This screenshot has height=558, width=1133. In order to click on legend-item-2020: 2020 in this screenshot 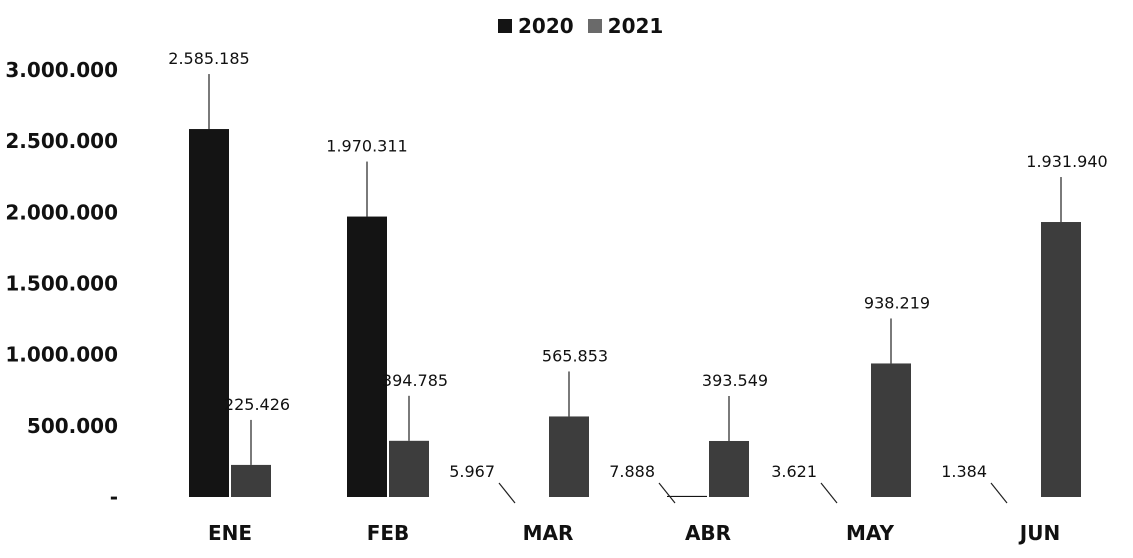, I will do `click(536, 26)`.